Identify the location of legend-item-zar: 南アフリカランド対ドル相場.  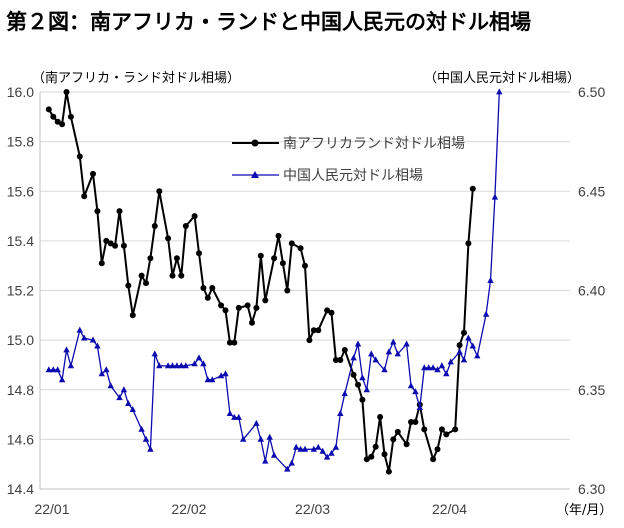
(348, 144).